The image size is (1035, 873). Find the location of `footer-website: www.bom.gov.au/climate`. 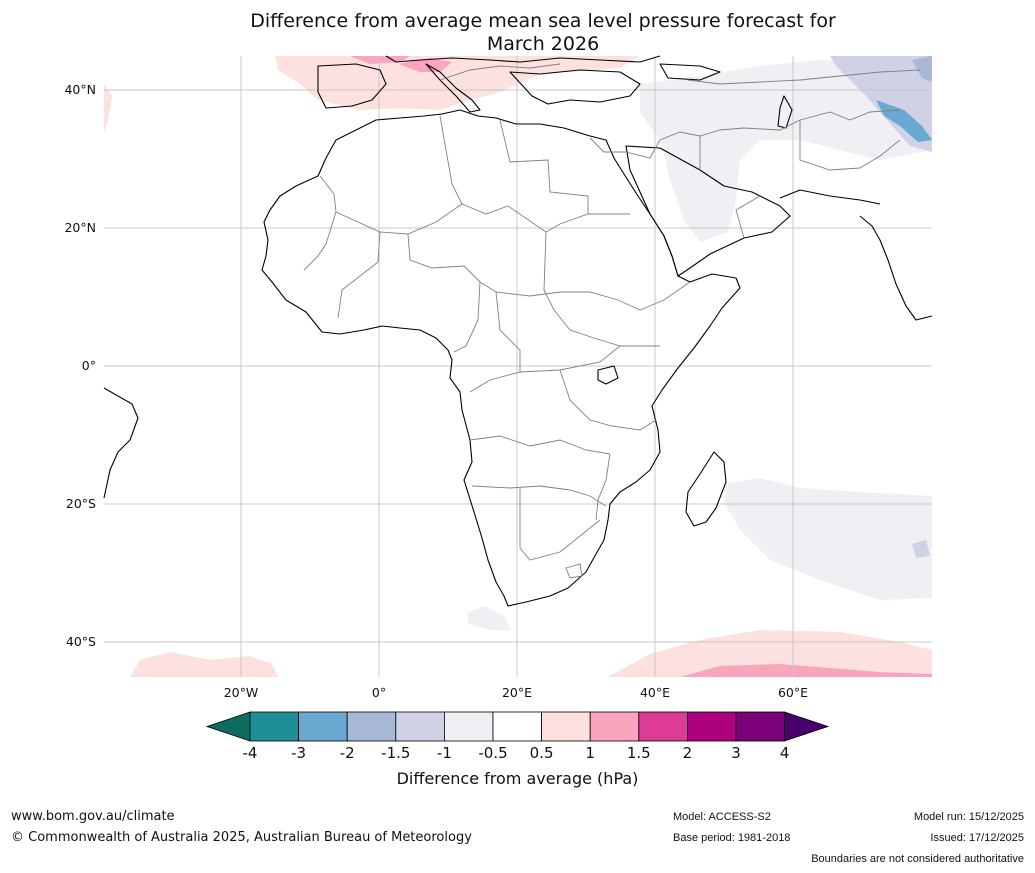

footer-website: www.bom.gov.au/climate is located at coordinates (93, 816).